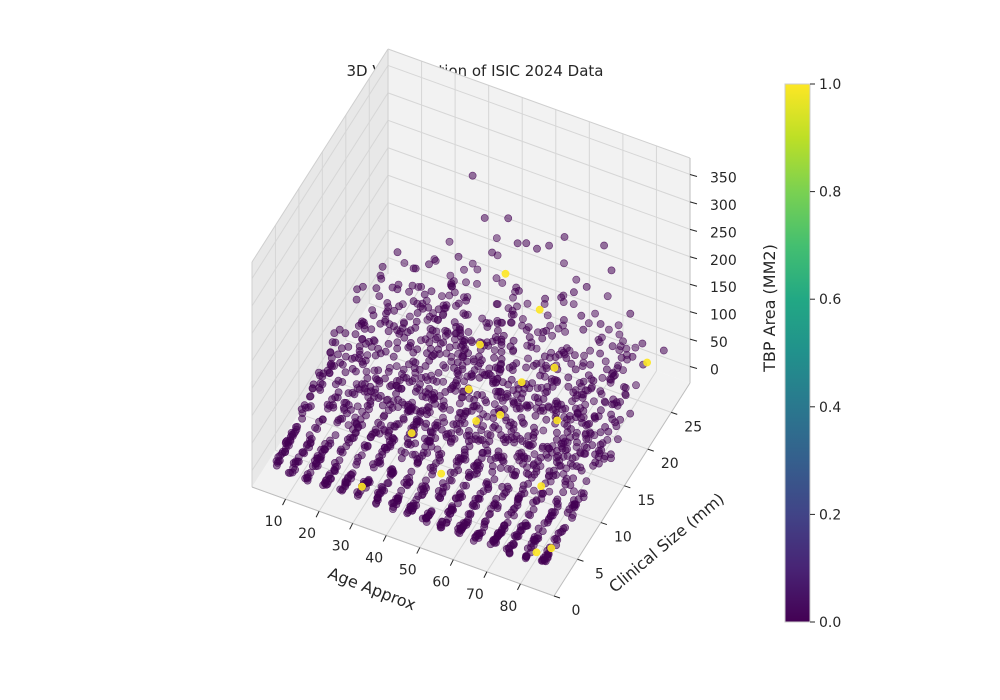 This screenshot has width=1000, height=700. What do you see at coordinates (769, 308) in the screenshot?
I see `z-axis-label: TBP Area (MM2)` at bounding box center [769, 308].